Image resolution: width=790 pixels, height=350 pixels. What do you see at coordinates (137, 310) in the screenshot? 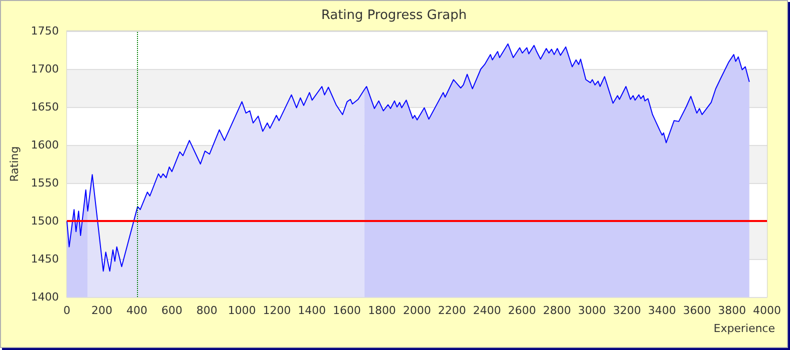
I see `x-tick-label: 400` at bounding box center [137, 310].